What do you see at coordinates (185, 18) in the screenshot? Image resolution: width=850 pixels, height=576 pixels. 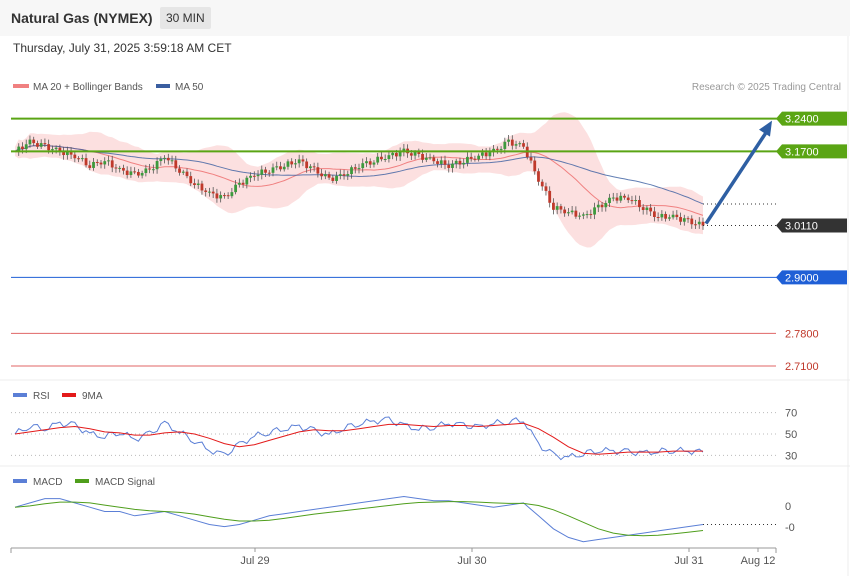 I see `timeframe-button: 30 MIN` at bounding box center [185, 18].